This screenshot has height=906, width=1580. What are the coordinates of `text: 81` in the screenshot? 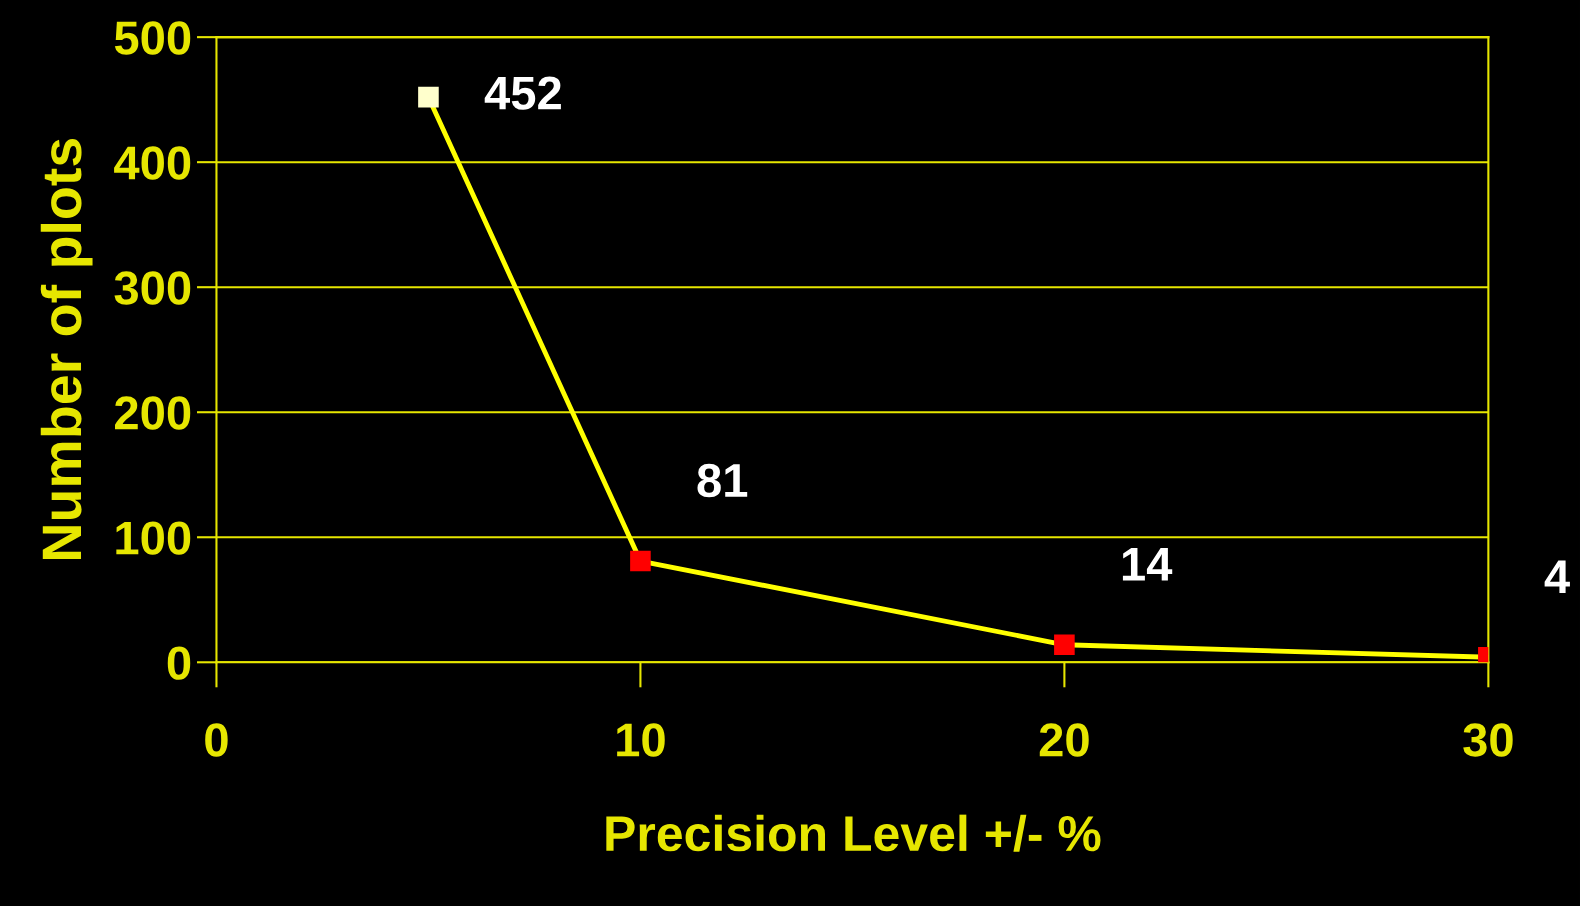 It's located at (722, 480).